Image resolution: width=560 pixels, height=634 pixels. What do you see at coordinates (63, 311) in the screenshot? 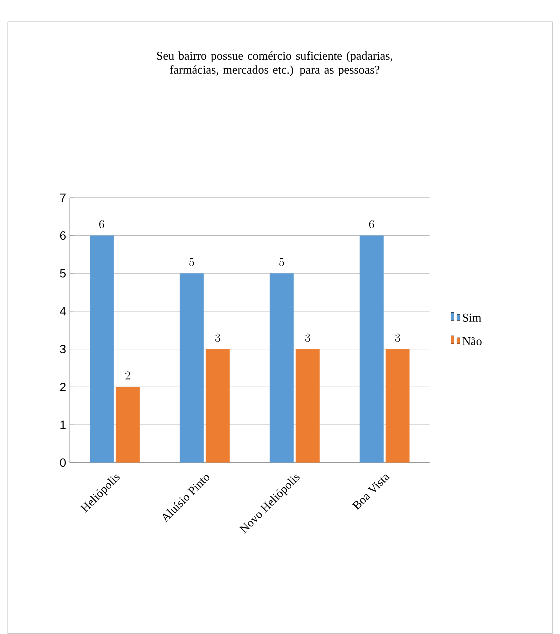
I see `y-tick-label: 4` at bounding box center [63, 311].